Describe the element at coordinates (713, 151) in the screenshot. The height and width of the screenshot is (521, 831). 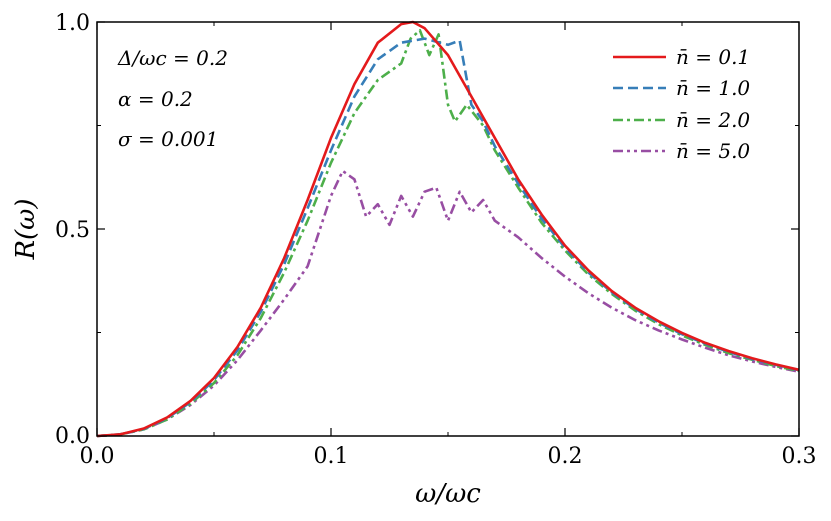
I see `legend-label-n-5-0: n̄ = 5.0` at that location.